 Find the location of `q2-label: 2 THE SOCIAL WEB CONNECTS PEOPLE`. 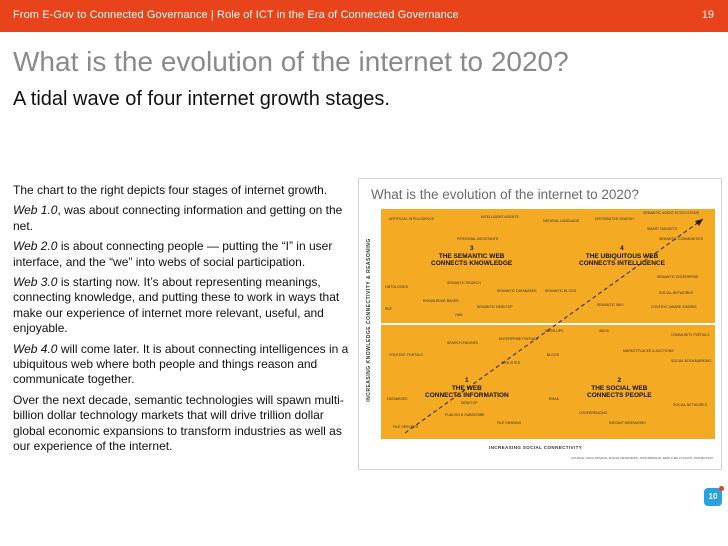

q2-label: 2 THE SOCIAL WEB CONNECTS PEOPLE is located at coordinates (619, 388).